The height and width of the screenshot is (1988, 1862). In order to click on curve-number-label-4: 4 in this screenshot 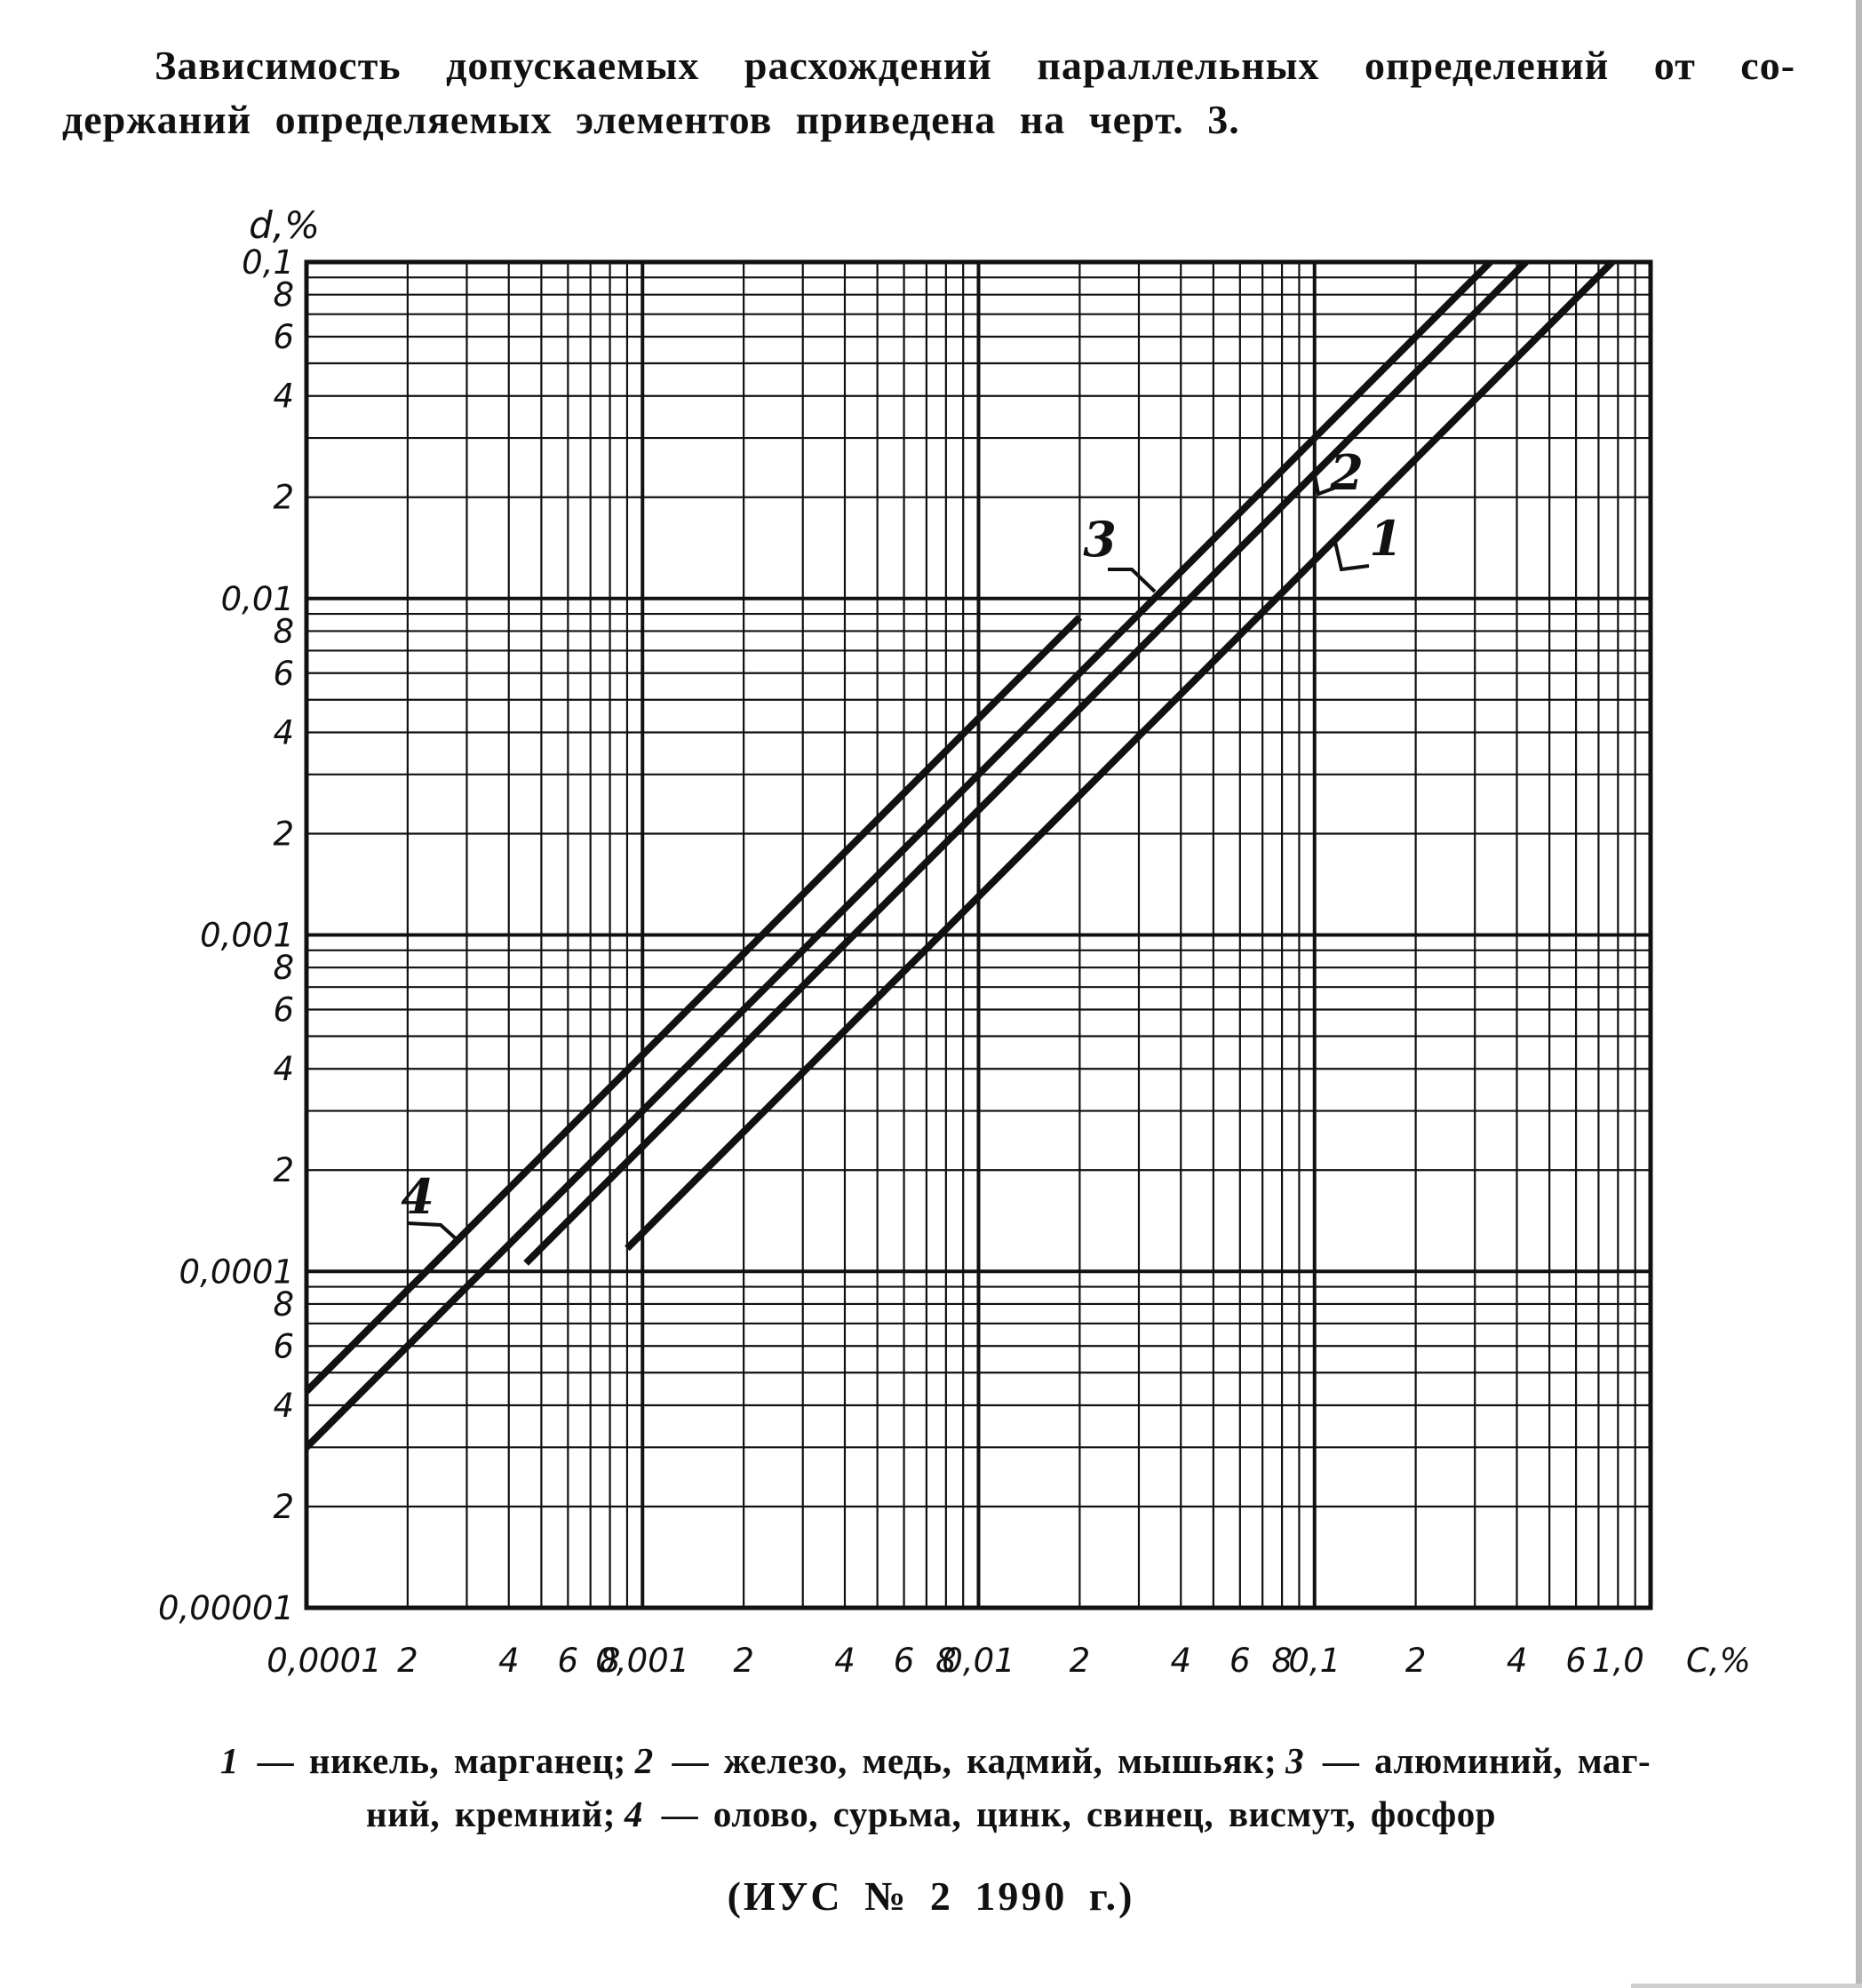, I will do `click(417, 1196)`.